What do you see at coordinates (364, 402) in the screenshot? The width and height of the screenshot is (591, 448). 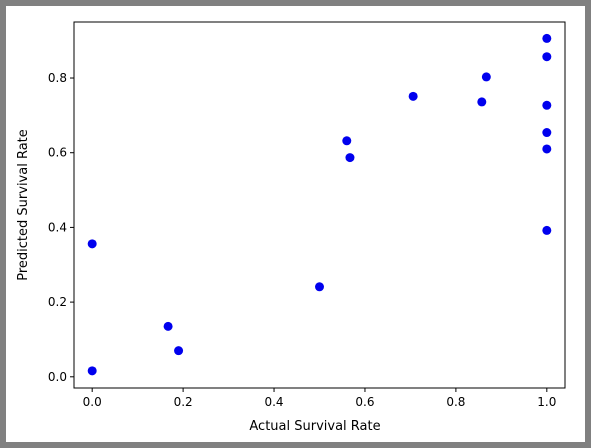 I see `x-tick-label: 0.6` at bounding box center [364, 402].